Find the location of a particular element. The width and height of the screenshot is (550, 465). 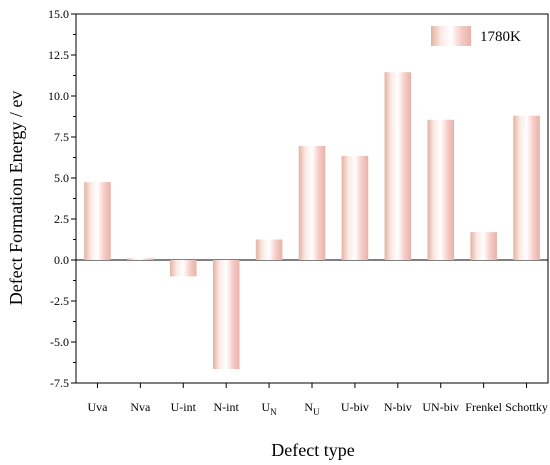

y-tick-label: 0.0 is located at coordinates (61, 260).